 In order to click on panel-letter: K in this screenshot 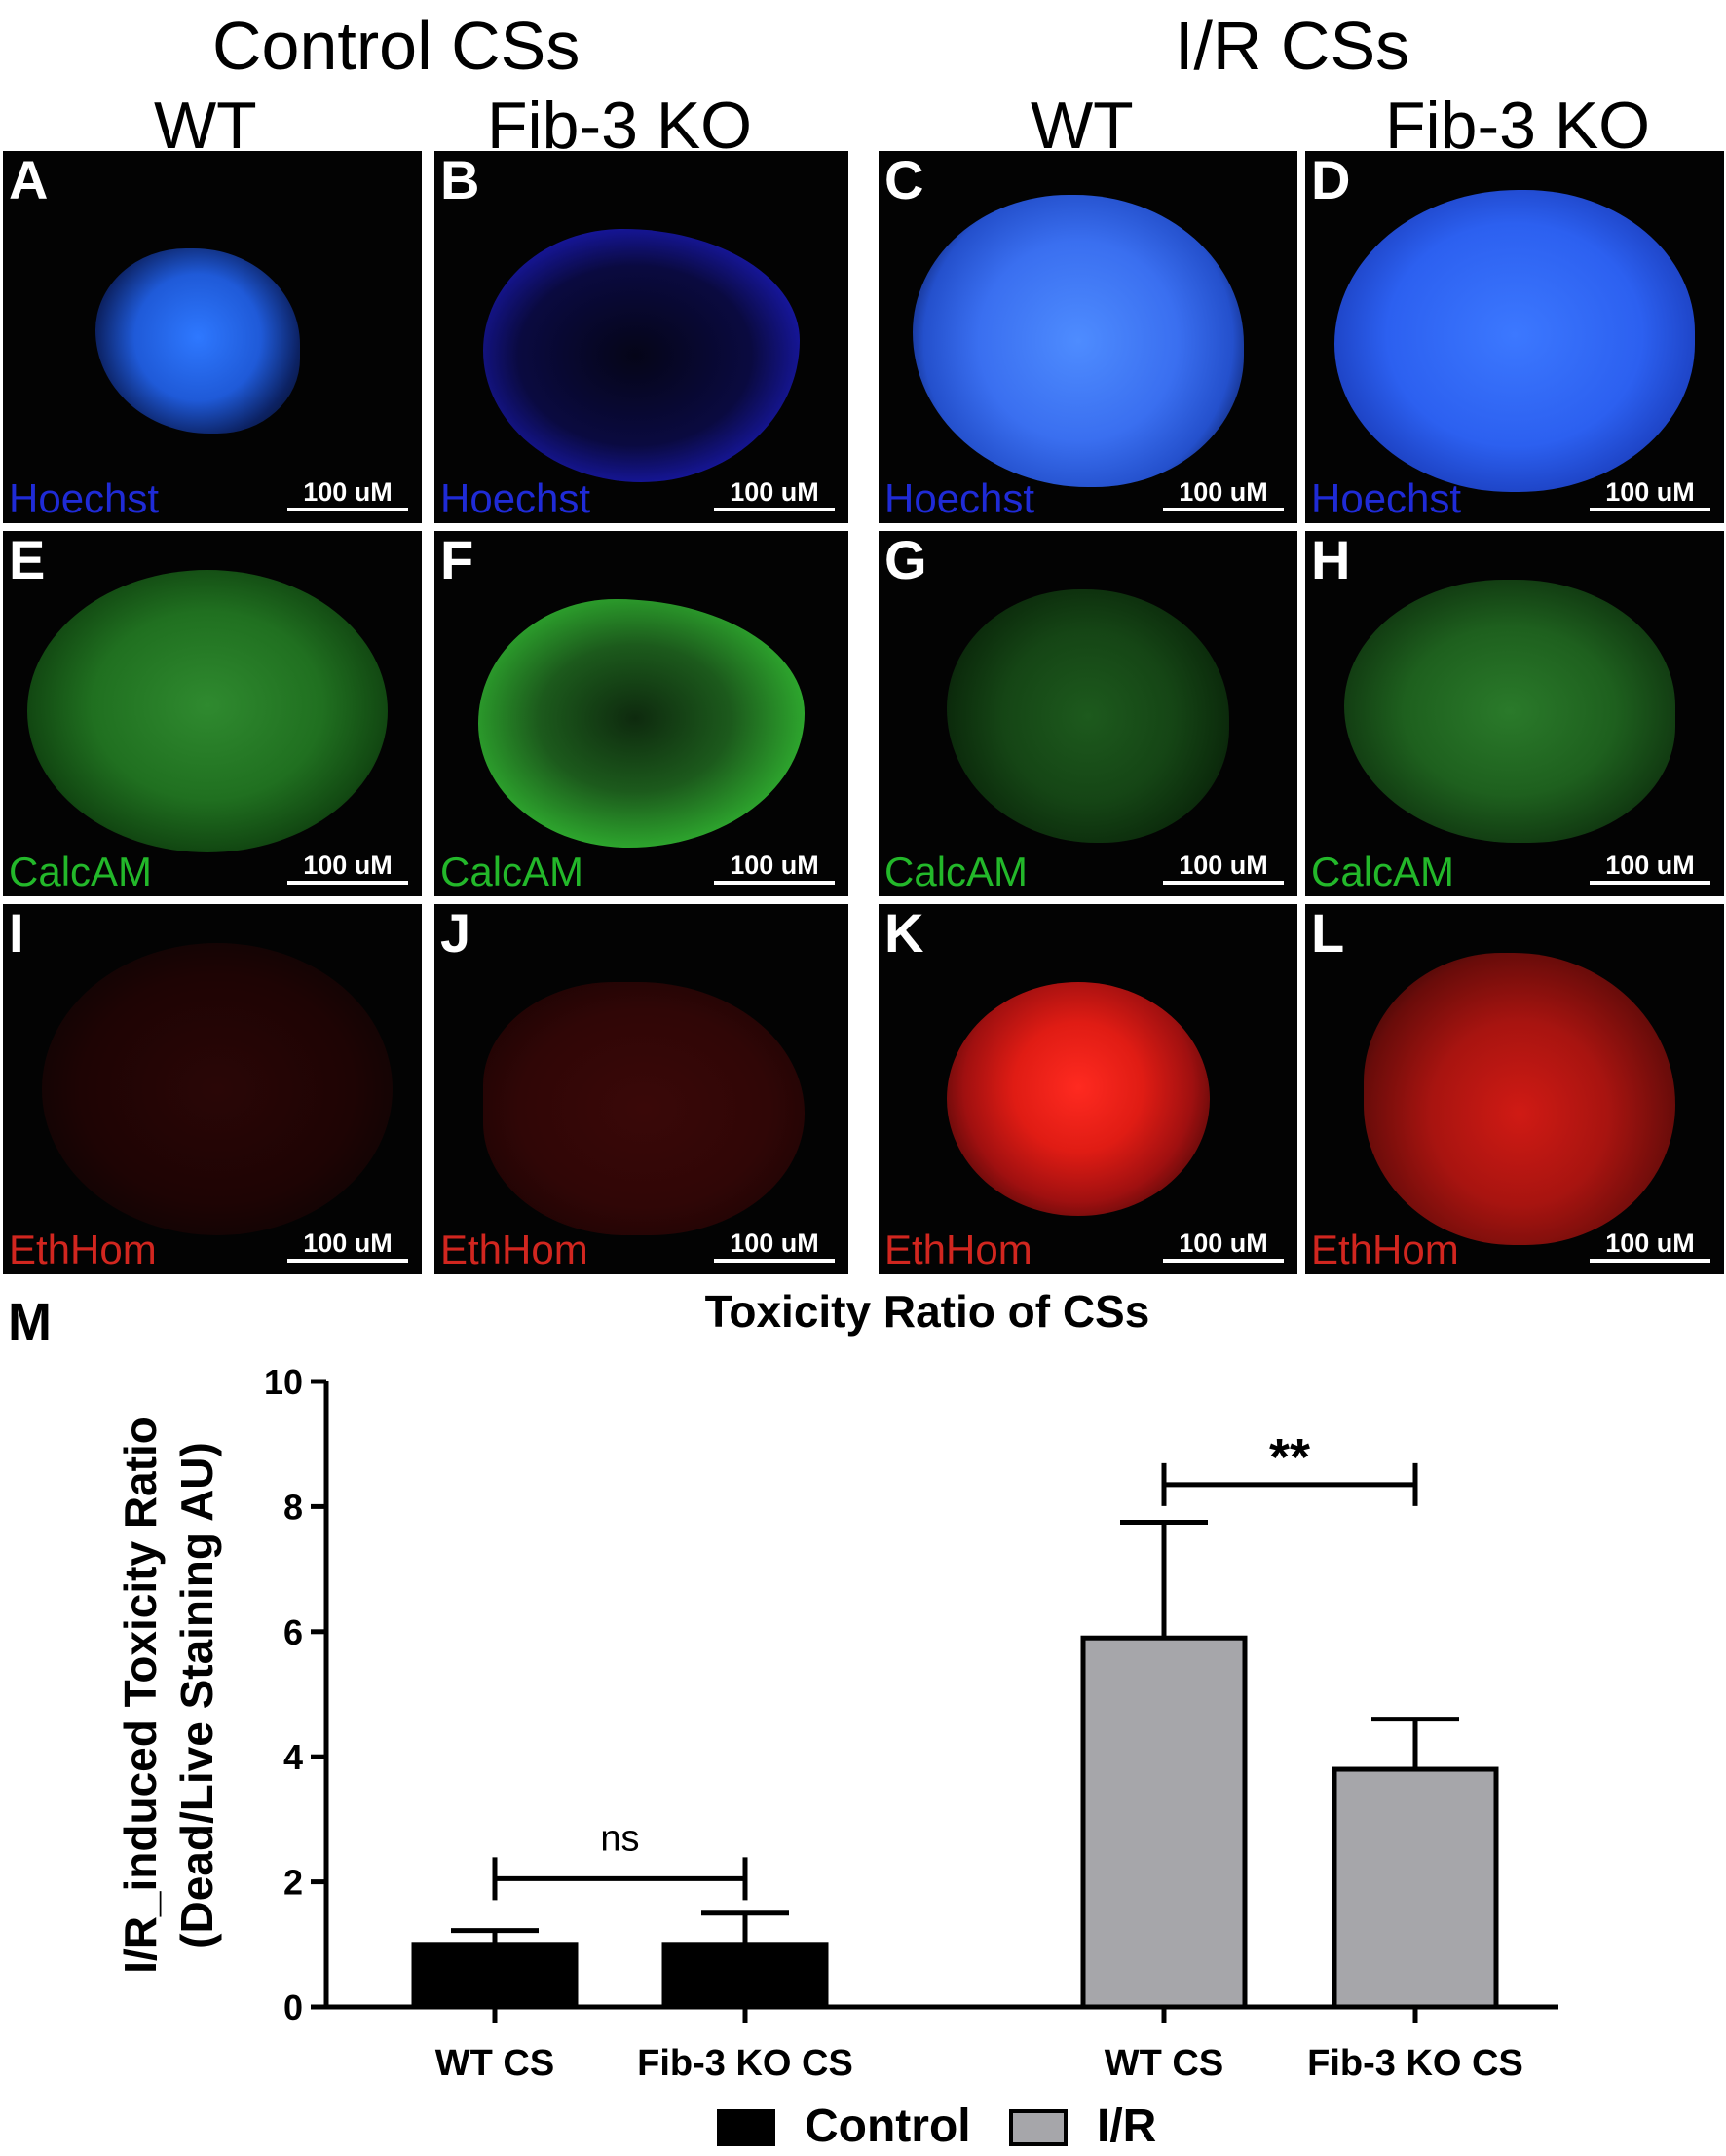, I will do `click(904, 934)`.